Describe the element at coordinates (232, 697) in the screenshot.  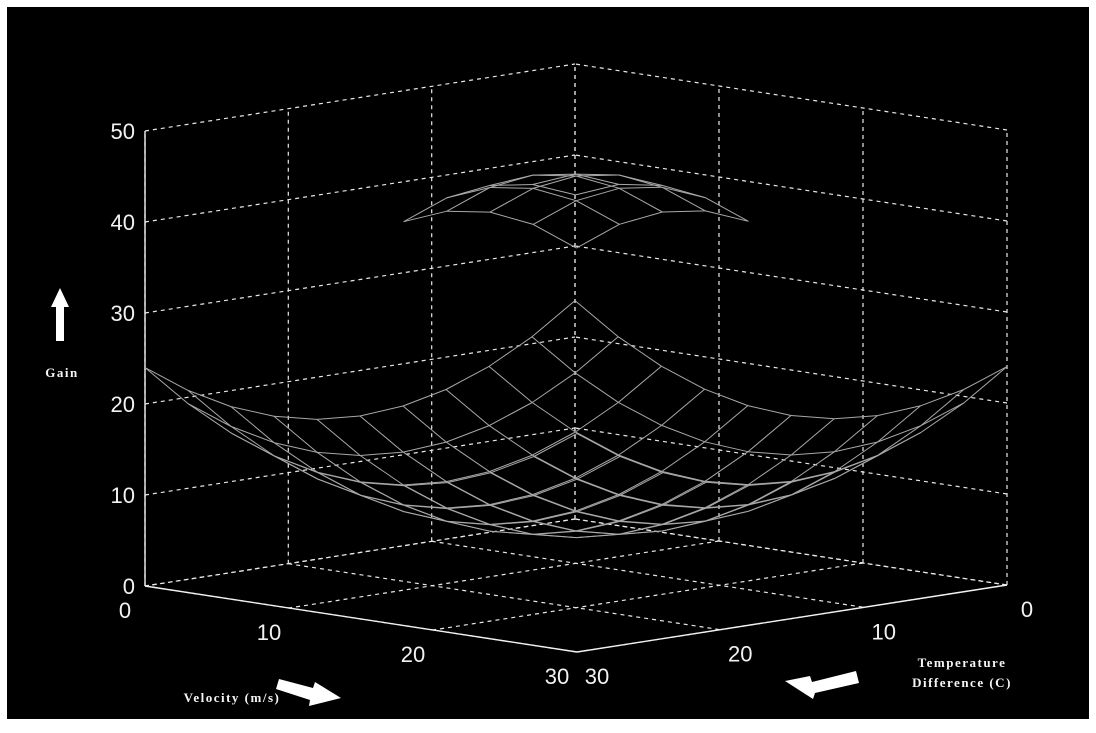
I see `x-axis-label: Velocity (m/s)` at that location.